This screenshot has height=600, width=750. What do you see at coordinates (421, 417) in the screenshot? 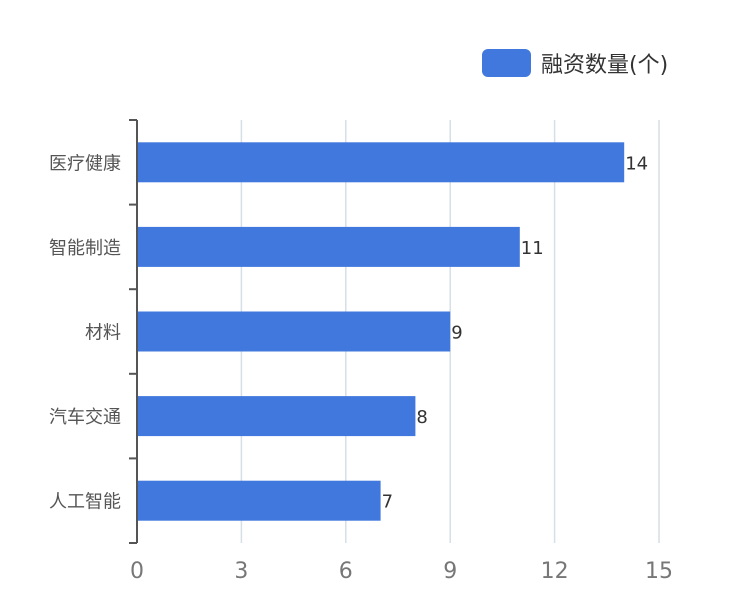
I see `value-label-3: 8` at bounding box center [421, 417].